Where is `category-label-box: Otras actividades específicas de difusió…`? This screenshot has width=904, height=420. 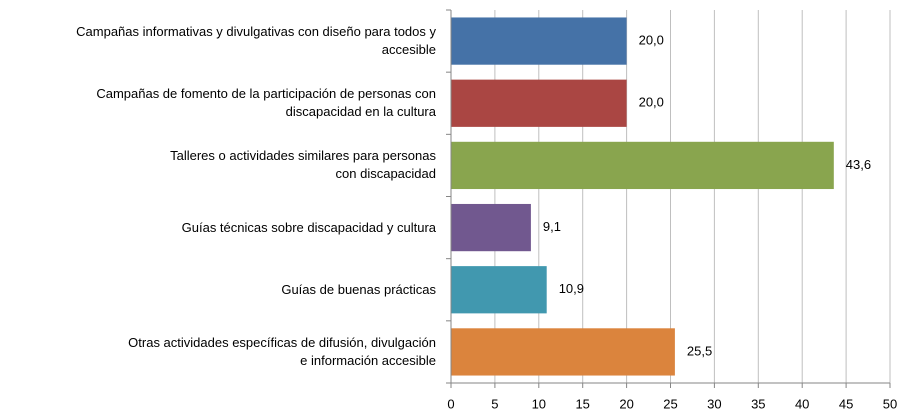
category-label-box: Otras actividades específicas de difusió… is located at coordinates (282, 351).